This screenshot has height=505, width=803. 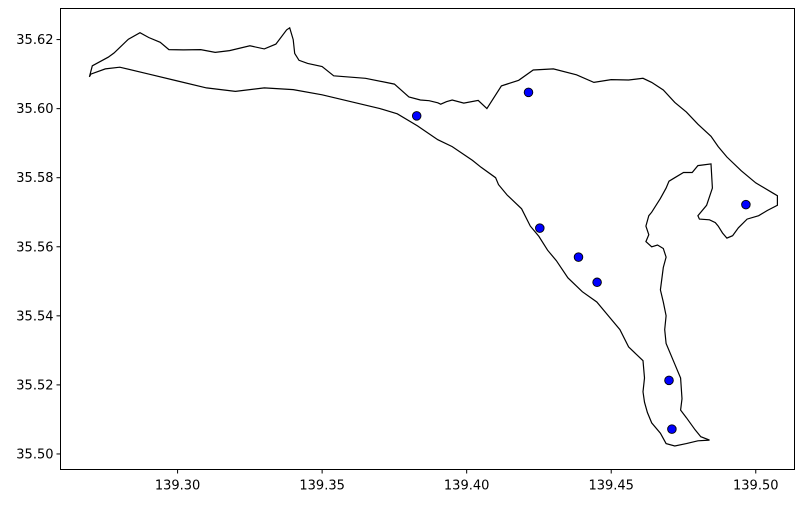 I want to click on y-axis: 35.50 35.52 35.54 35.56 35.58 35.60 35.62, so click(x=38, y=247).